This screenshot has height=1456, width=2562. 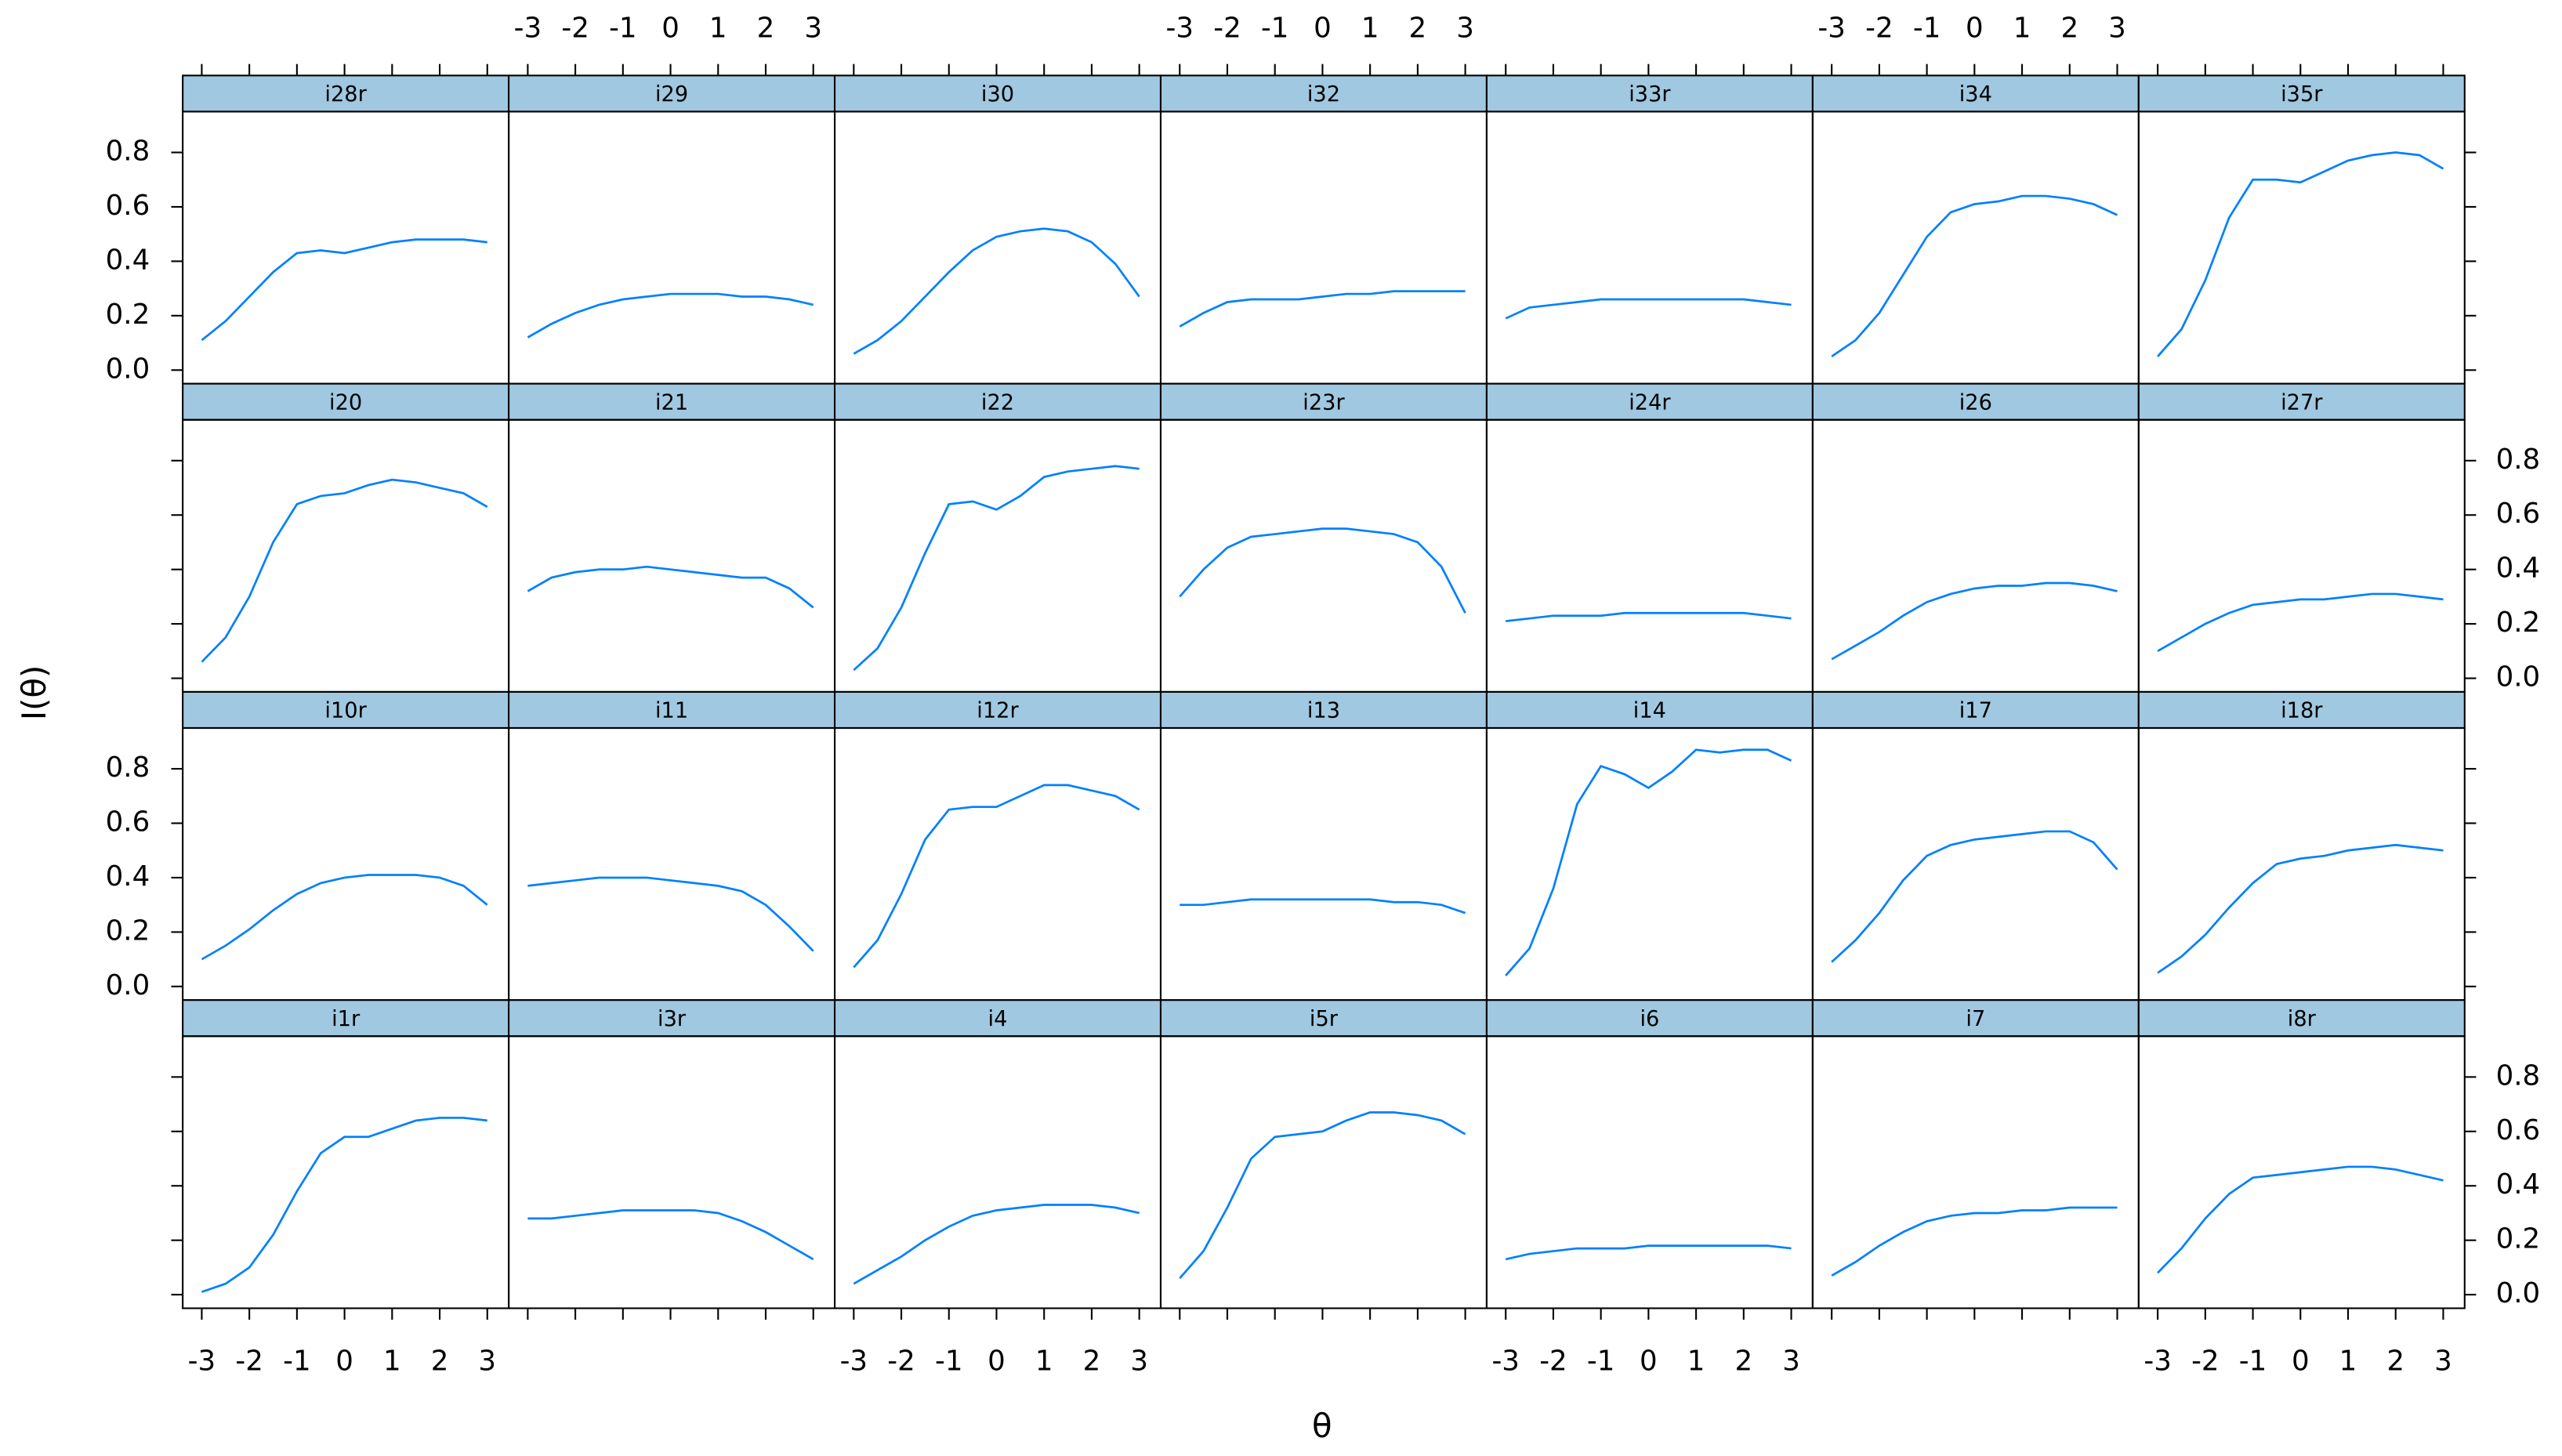 I want to click on panel, so click(x=2301, y=1172).